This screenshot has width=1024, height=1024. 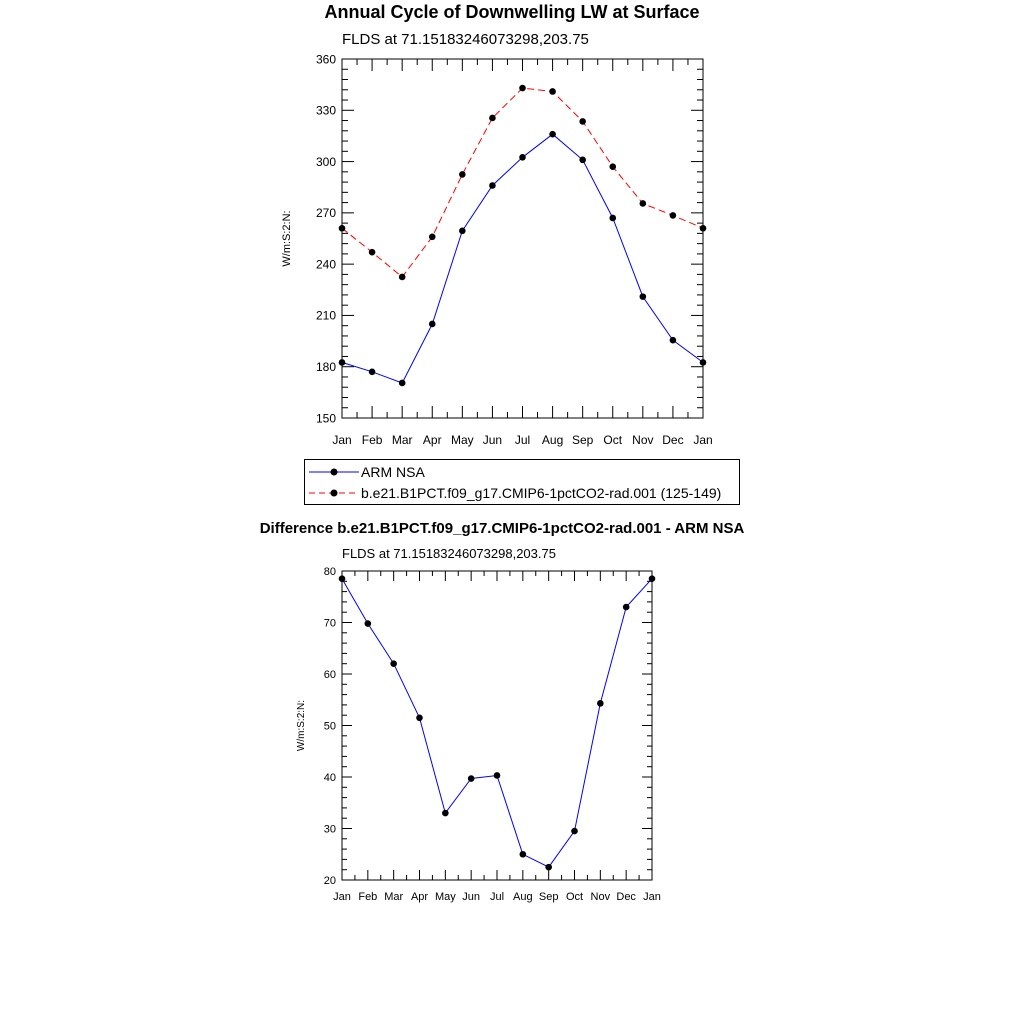 What do you see at coordinates (549, 897) in the screenshot?
I see `chart2-xtick-label: Sep` at bounding box center [549, 897].